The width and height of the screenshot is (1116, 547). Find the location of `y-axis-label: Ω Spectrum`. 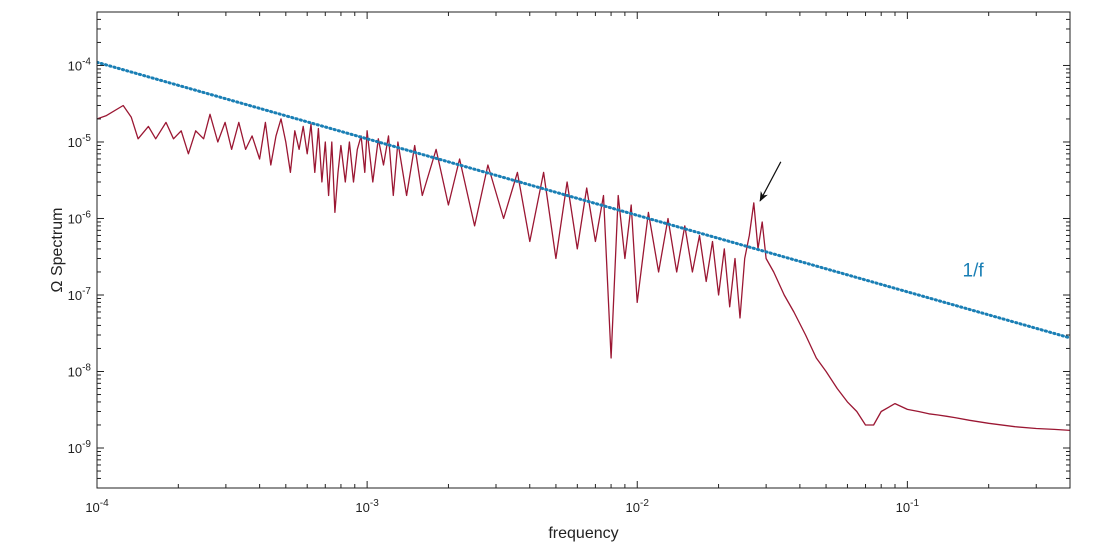

y-axis-label: Ω Spectrum is located at coordinates (57, 250).